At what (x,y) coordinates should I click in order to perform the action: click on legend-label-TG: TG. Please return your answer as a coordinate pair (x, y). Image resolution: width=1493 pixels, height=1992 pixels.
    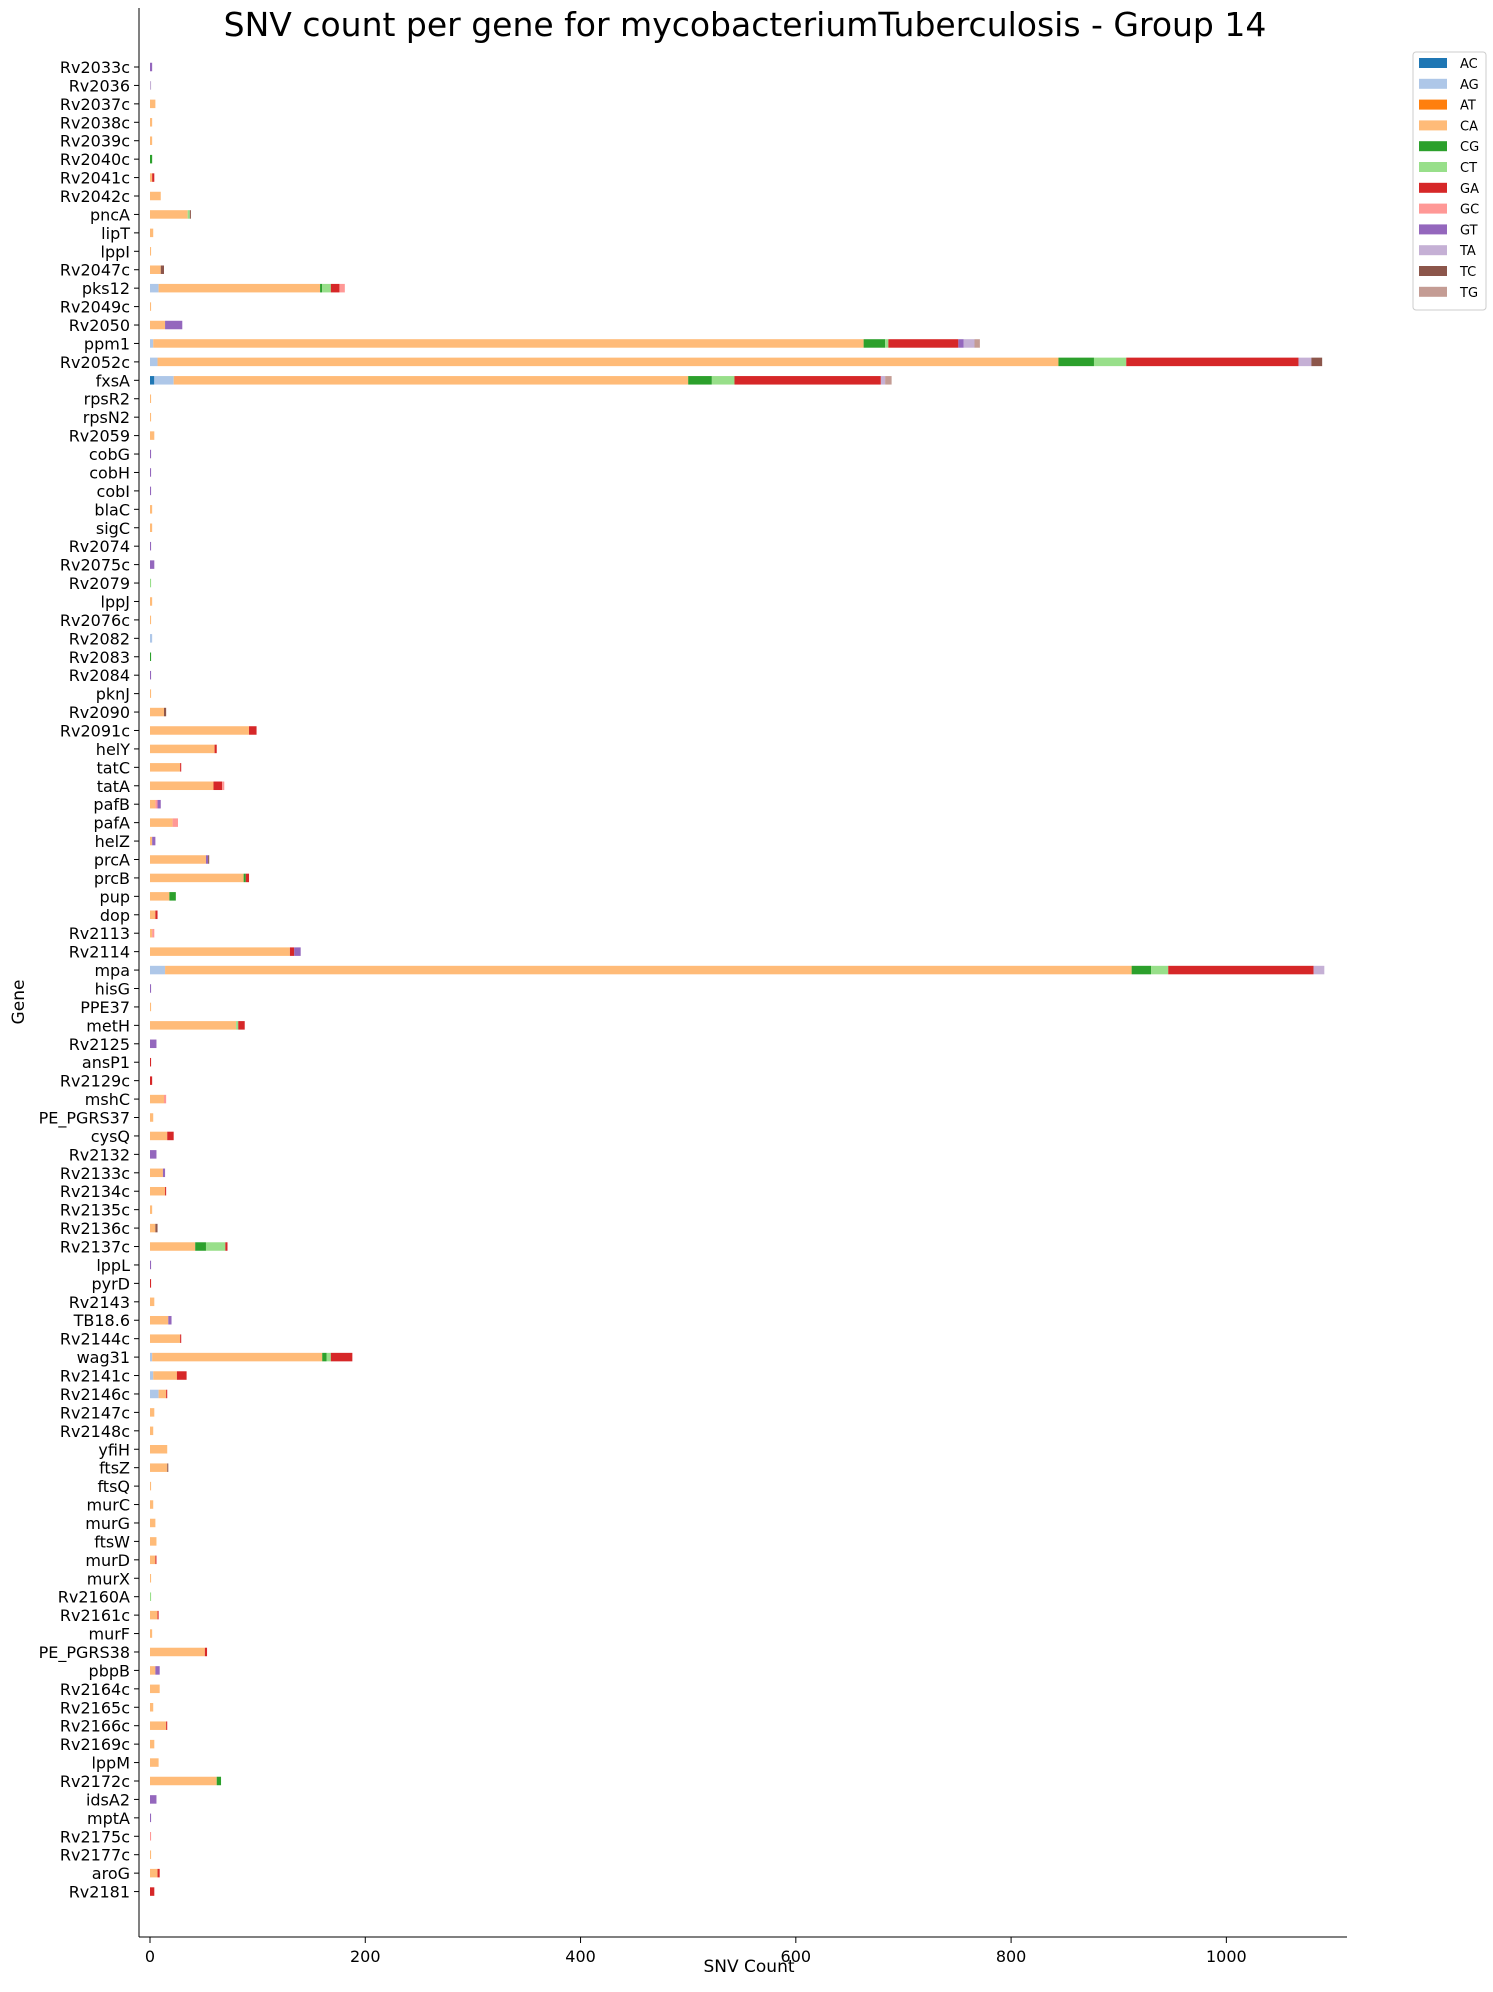
    Looking at the image, I should click on (1468, 293).